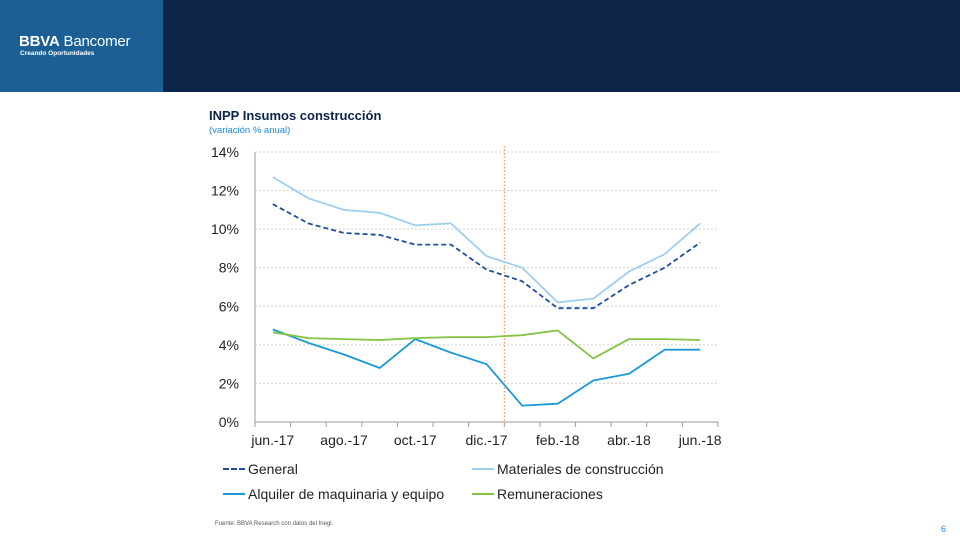 This screenshot has width=960, height=540. I want to click on chart-subtitle: (variación % anual), so click(250, 130).